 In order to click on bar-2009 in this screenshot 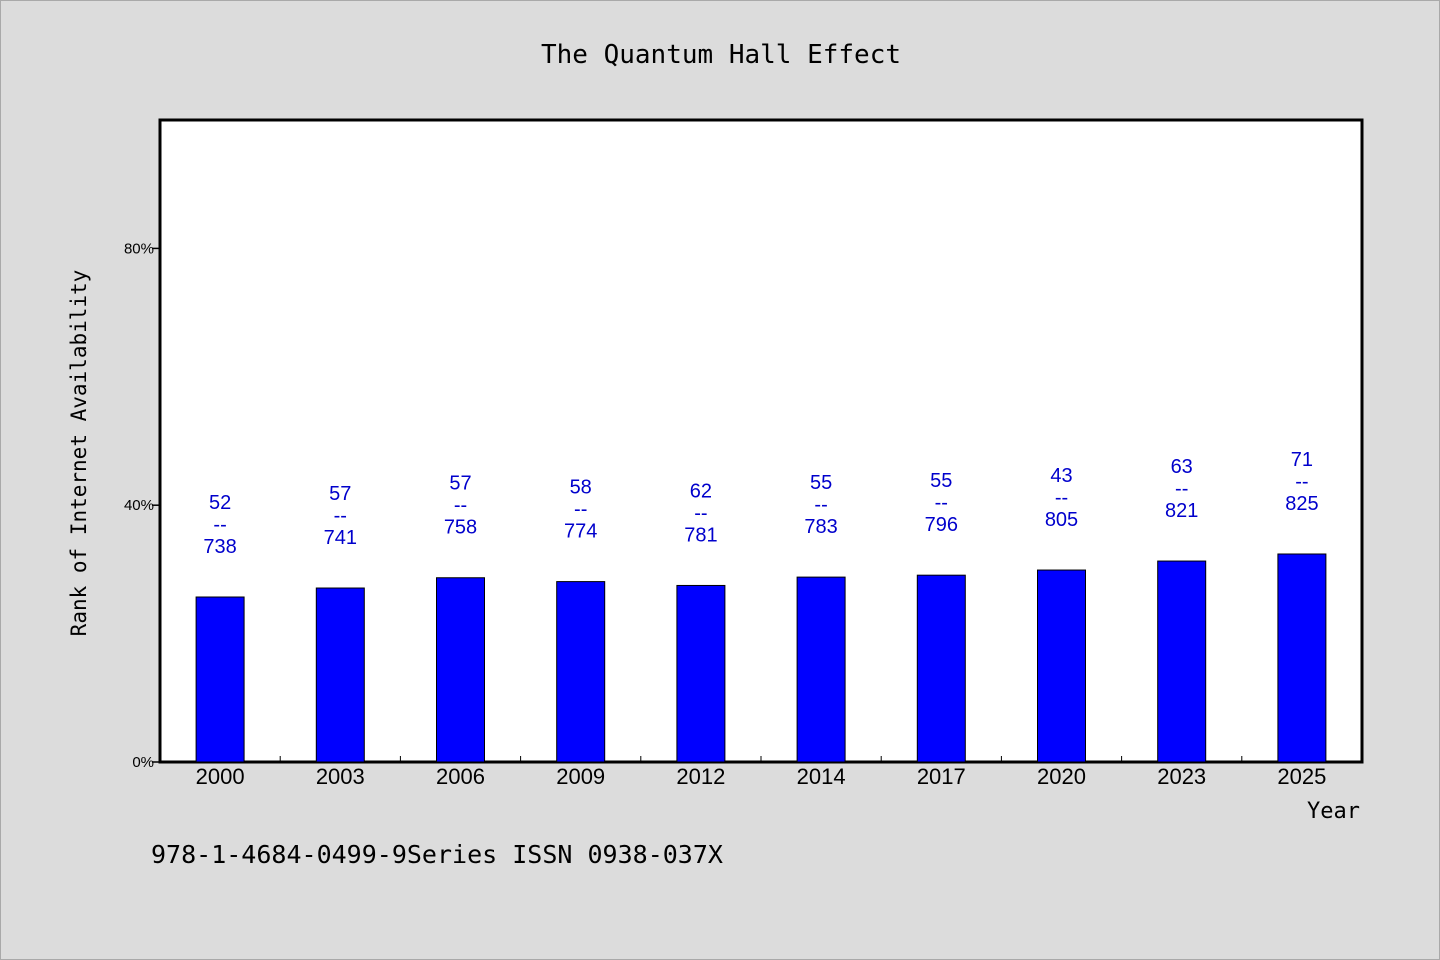, I will do `click(581, 672)`.